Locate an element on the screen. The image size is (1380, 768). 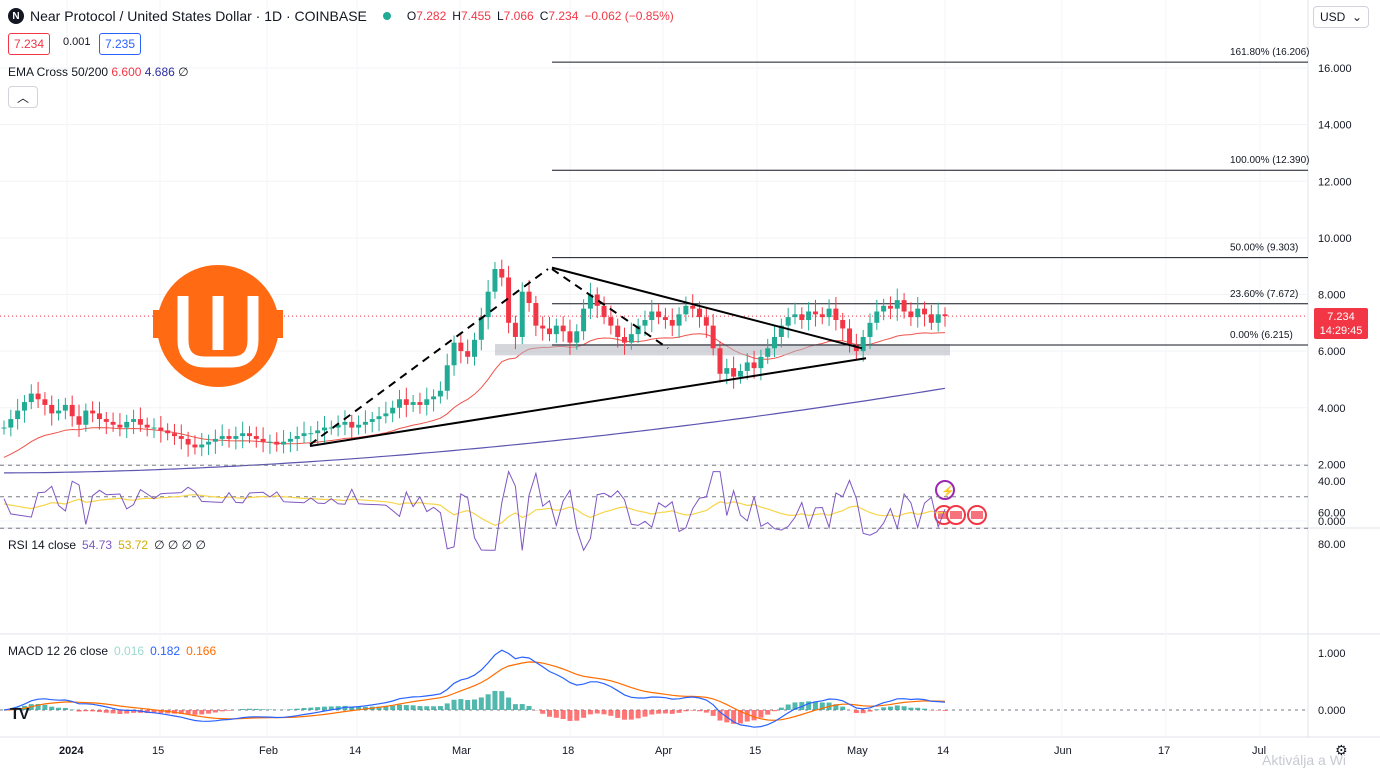
buy-price-button: 7.235 is located at coordinates (120, 44).